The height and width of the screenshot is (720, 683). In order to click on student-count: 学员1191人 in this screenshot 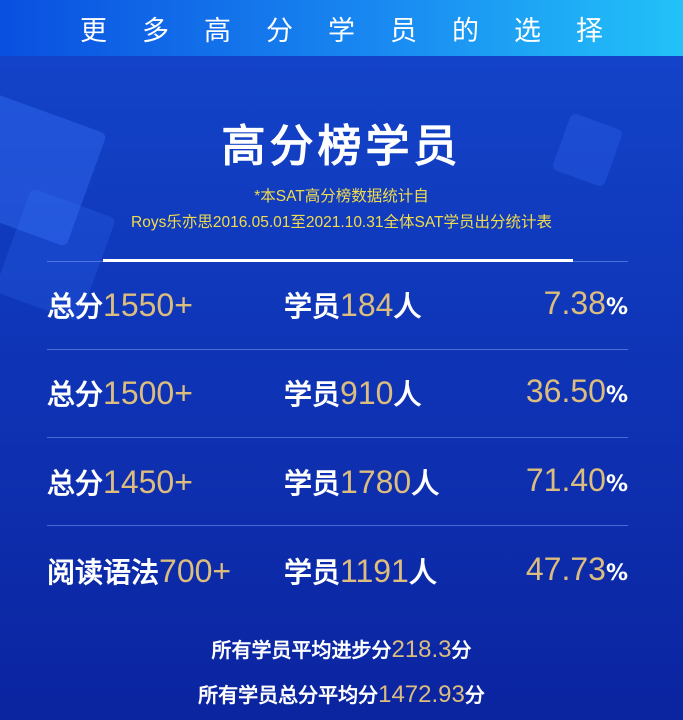, I will do `click(360, 571)`.